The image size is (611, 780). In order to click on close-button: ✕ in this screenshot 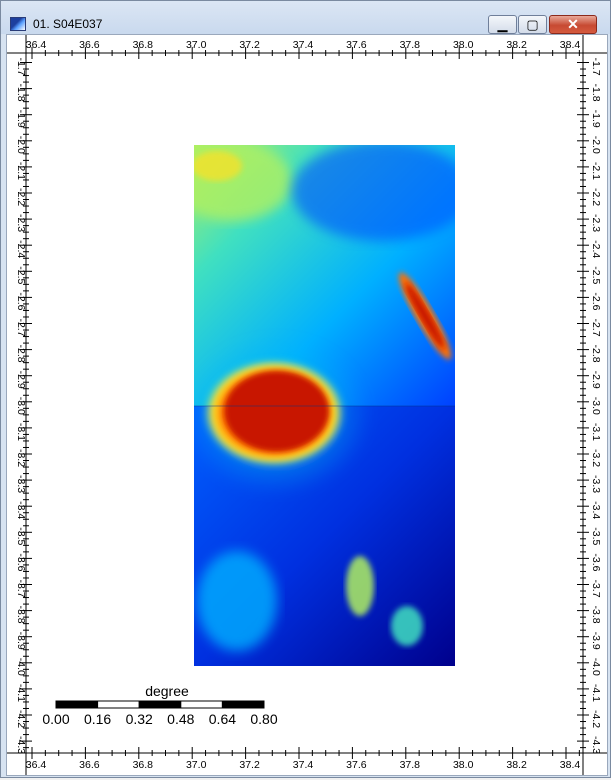, I will do `click(573, 24)`.